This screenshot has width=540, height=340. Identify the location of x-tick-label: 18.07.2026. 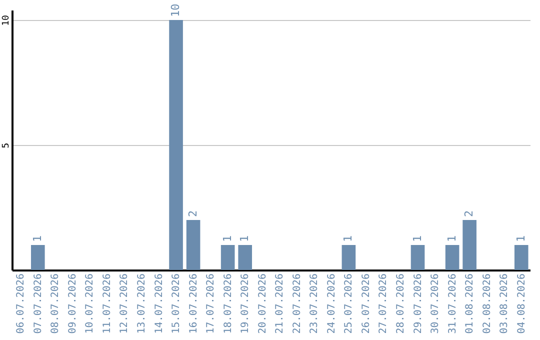
(228, 304).